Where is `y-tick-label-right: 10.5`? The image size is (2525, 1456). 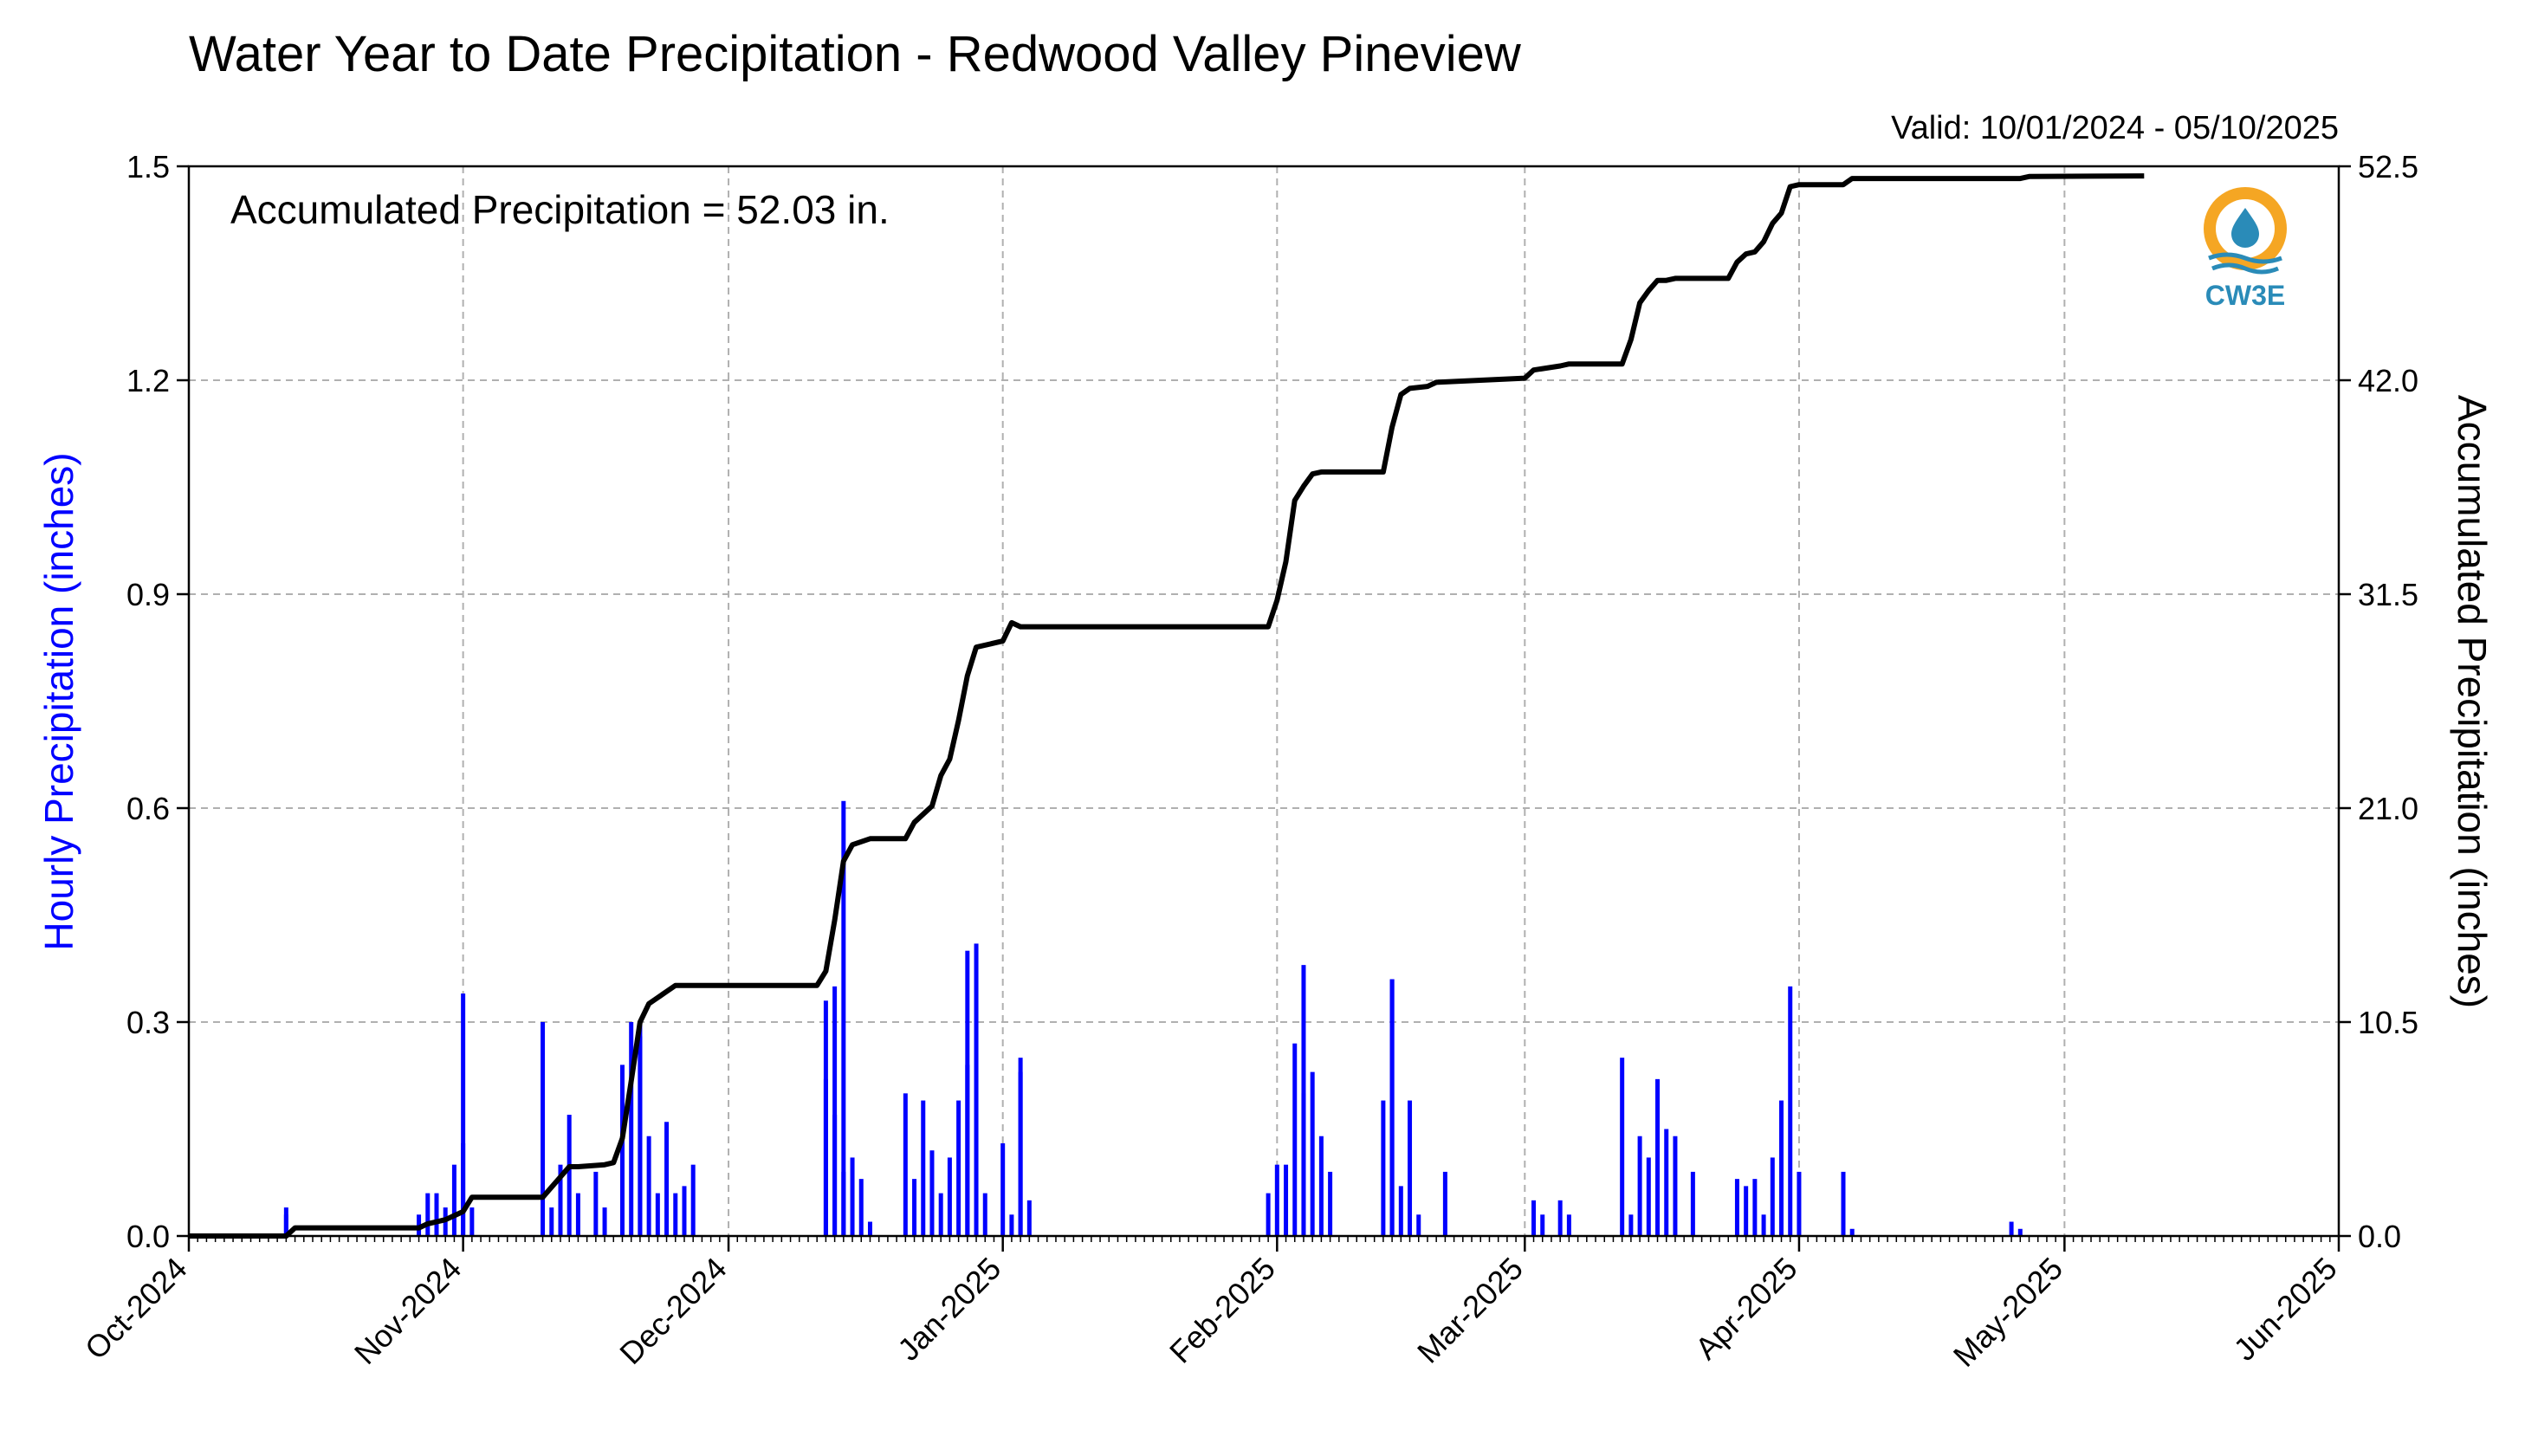
y-tick-label-right: 10.5 is located at coordinates (2388, 1022).